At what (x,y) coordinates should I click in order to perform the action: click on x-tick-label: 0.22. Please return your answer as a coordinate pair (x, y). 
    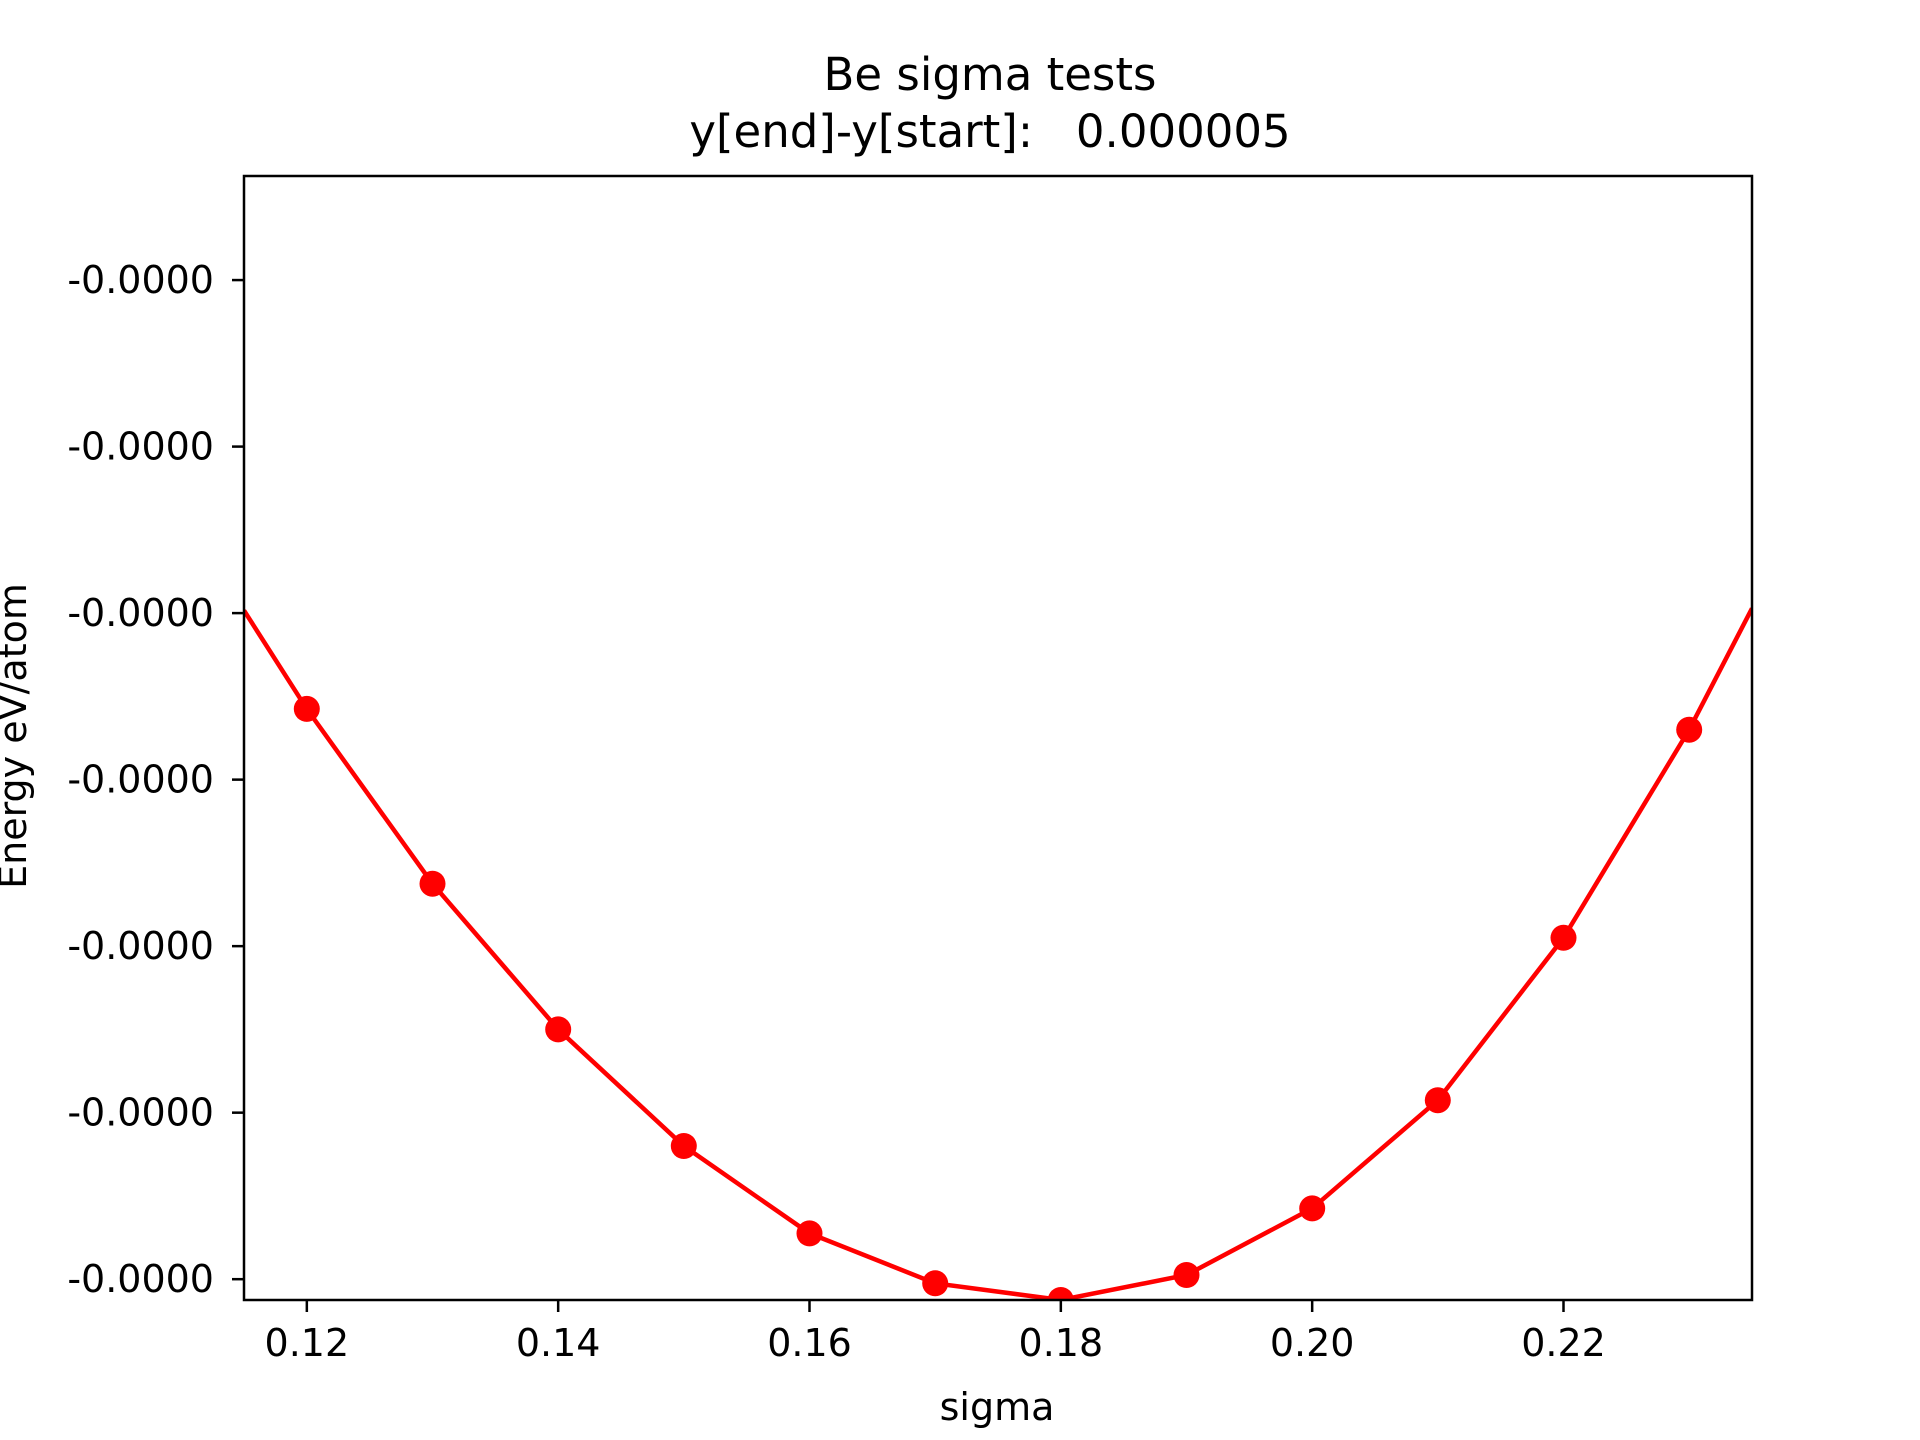
    Looking at the image, I should click on (1563, 1343).